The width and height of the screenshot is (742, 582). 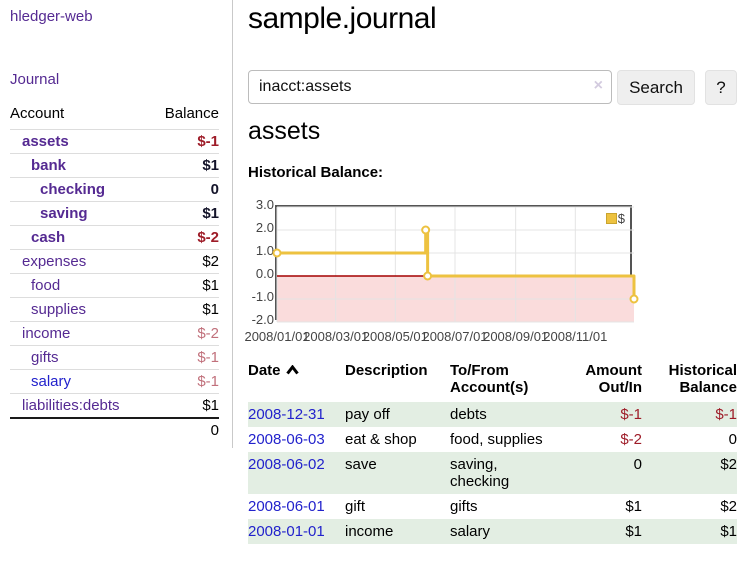 What do you see at coordinates (316, 172) in the screenshot?
I see `chart-section-label: Historical Balance:` at bounding box center [316, 172].